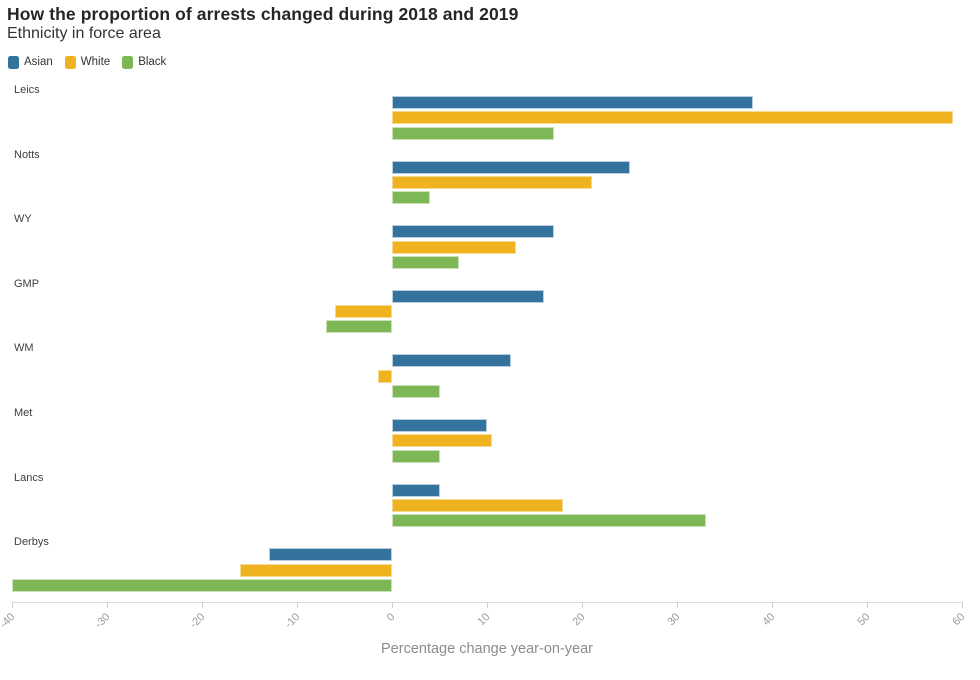 Image resolution: width=980 pixels, height=680 pixels. Describe the element at coordinates (511, 167) in the screenshot. I see `bar-notts-asian` at that location.